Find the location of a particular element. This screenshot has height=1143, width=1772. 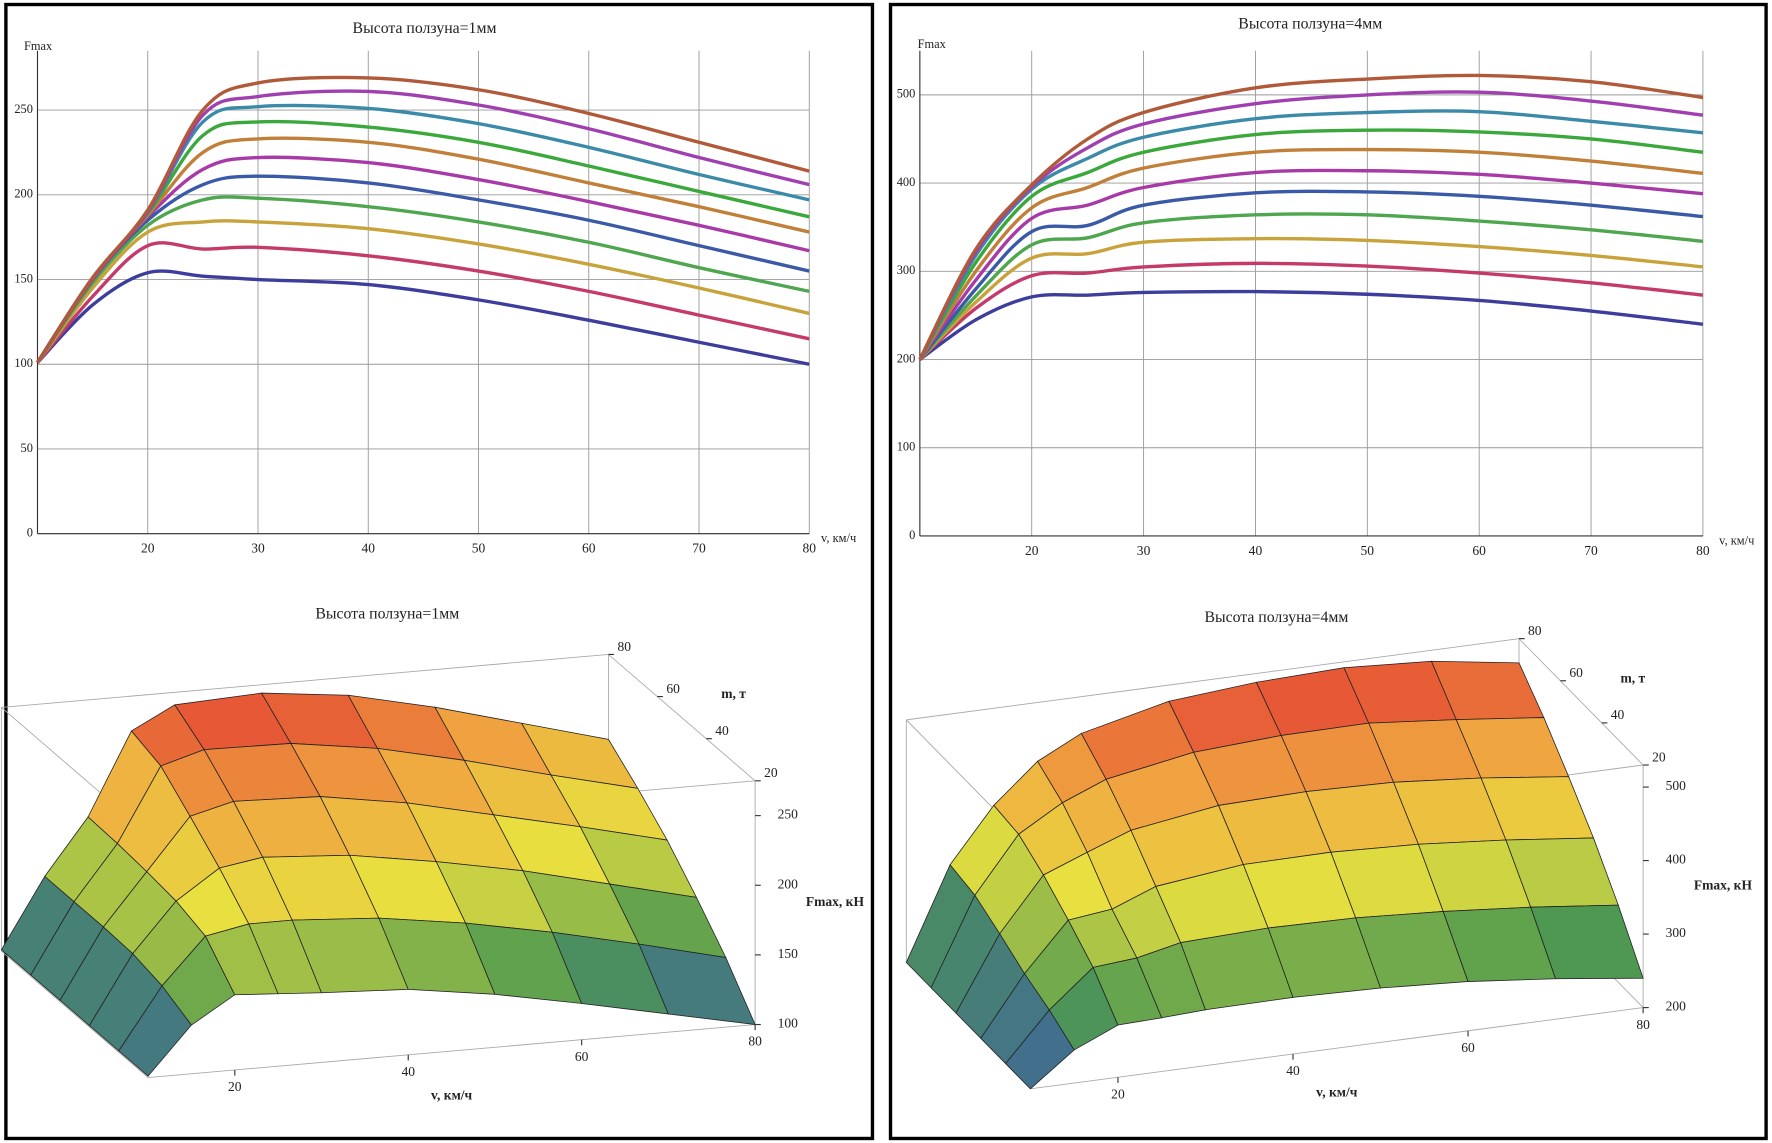

z-tick-label: 300 is located at coordinates (1676, 932).